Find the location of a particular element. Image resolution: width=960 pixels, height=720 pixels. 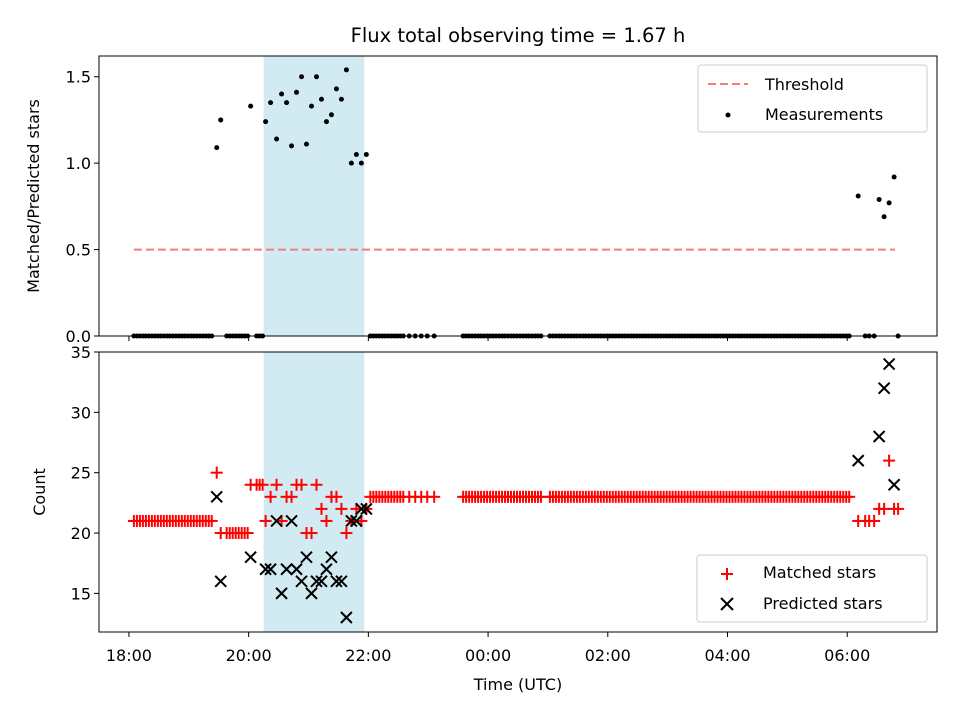

legend-matched-swatch is located at coordinates (727, 574).